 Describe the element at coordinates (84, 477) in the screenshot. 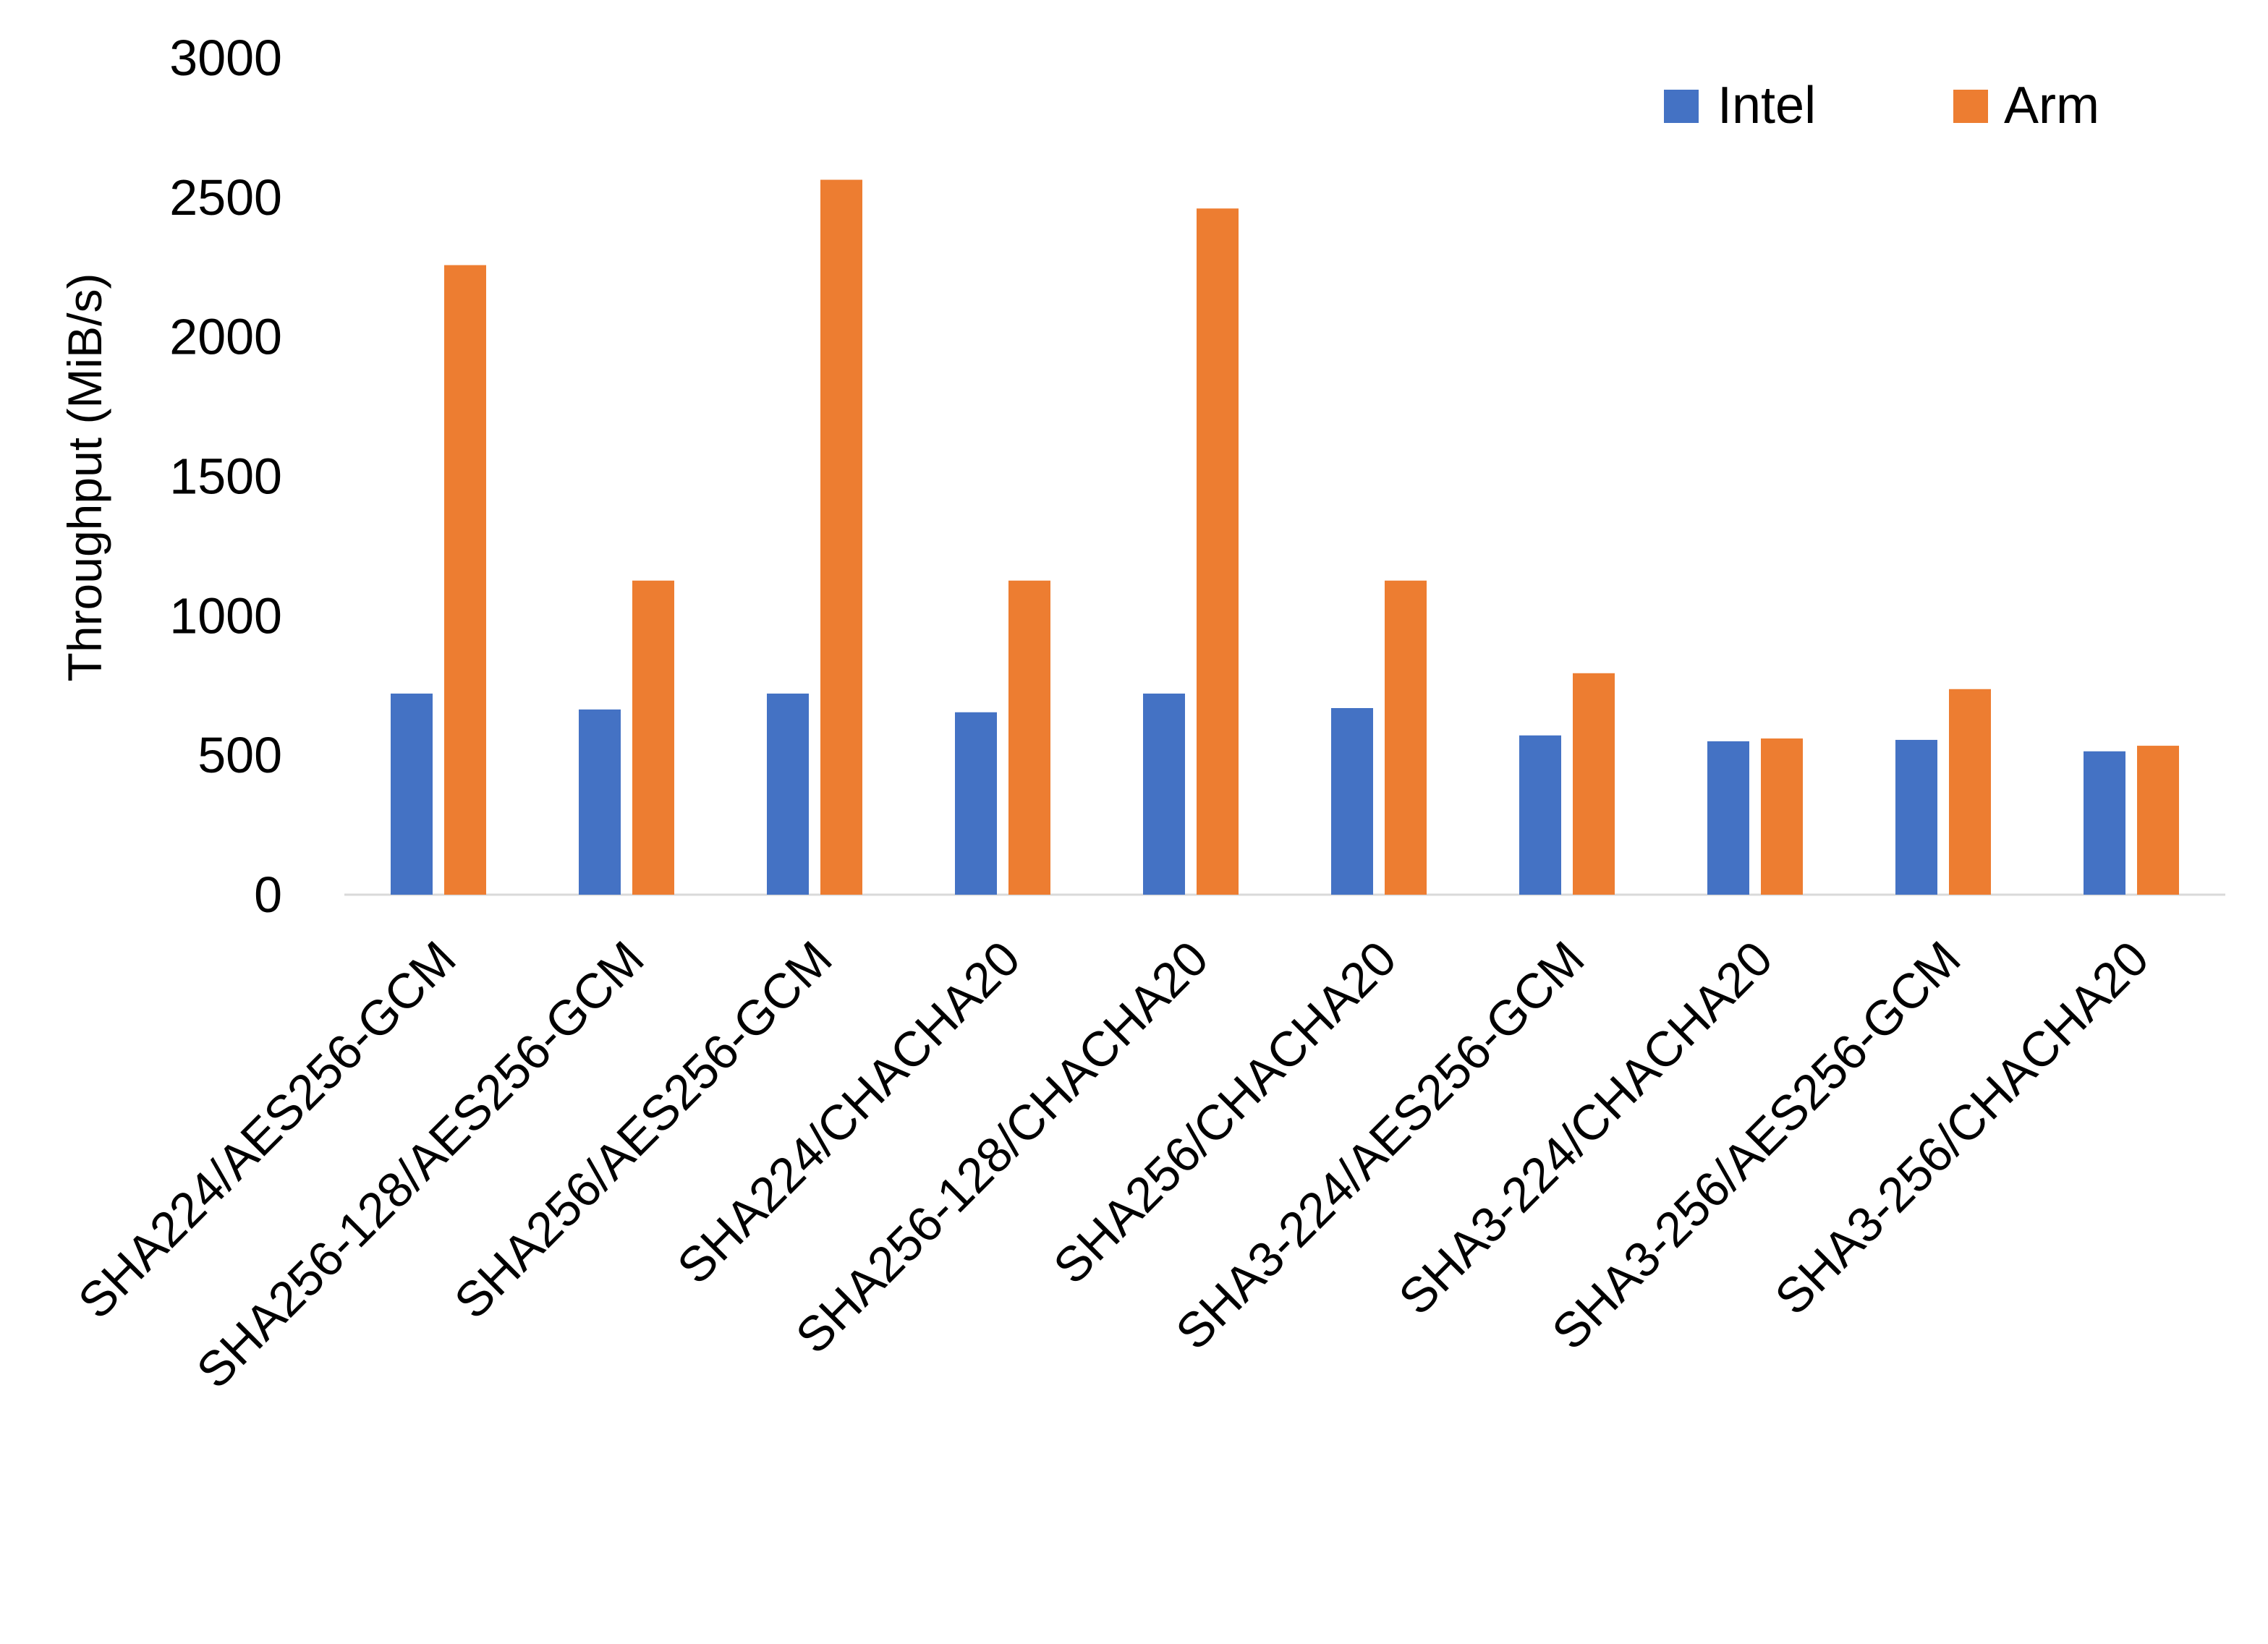

I see `y-axis-title: Throughput (MiB/s)` at that location.